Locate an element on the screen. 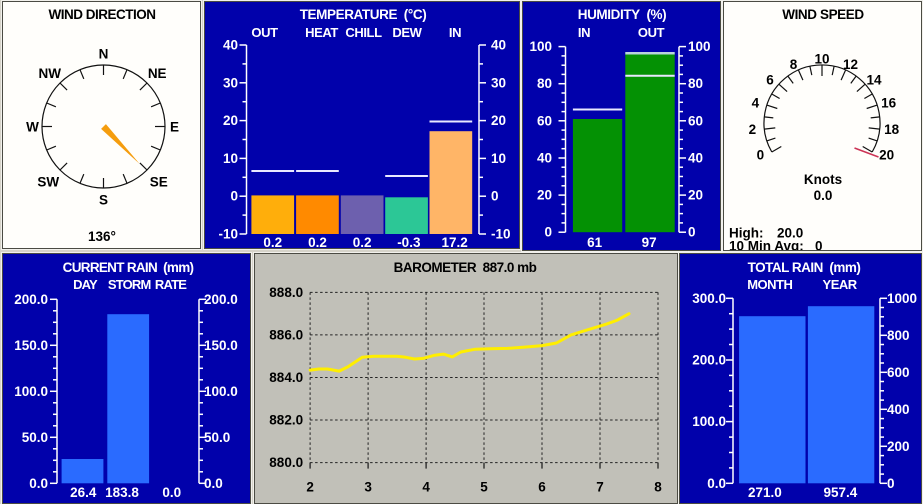  svg-text: NW is located at coordinates (50, 73).